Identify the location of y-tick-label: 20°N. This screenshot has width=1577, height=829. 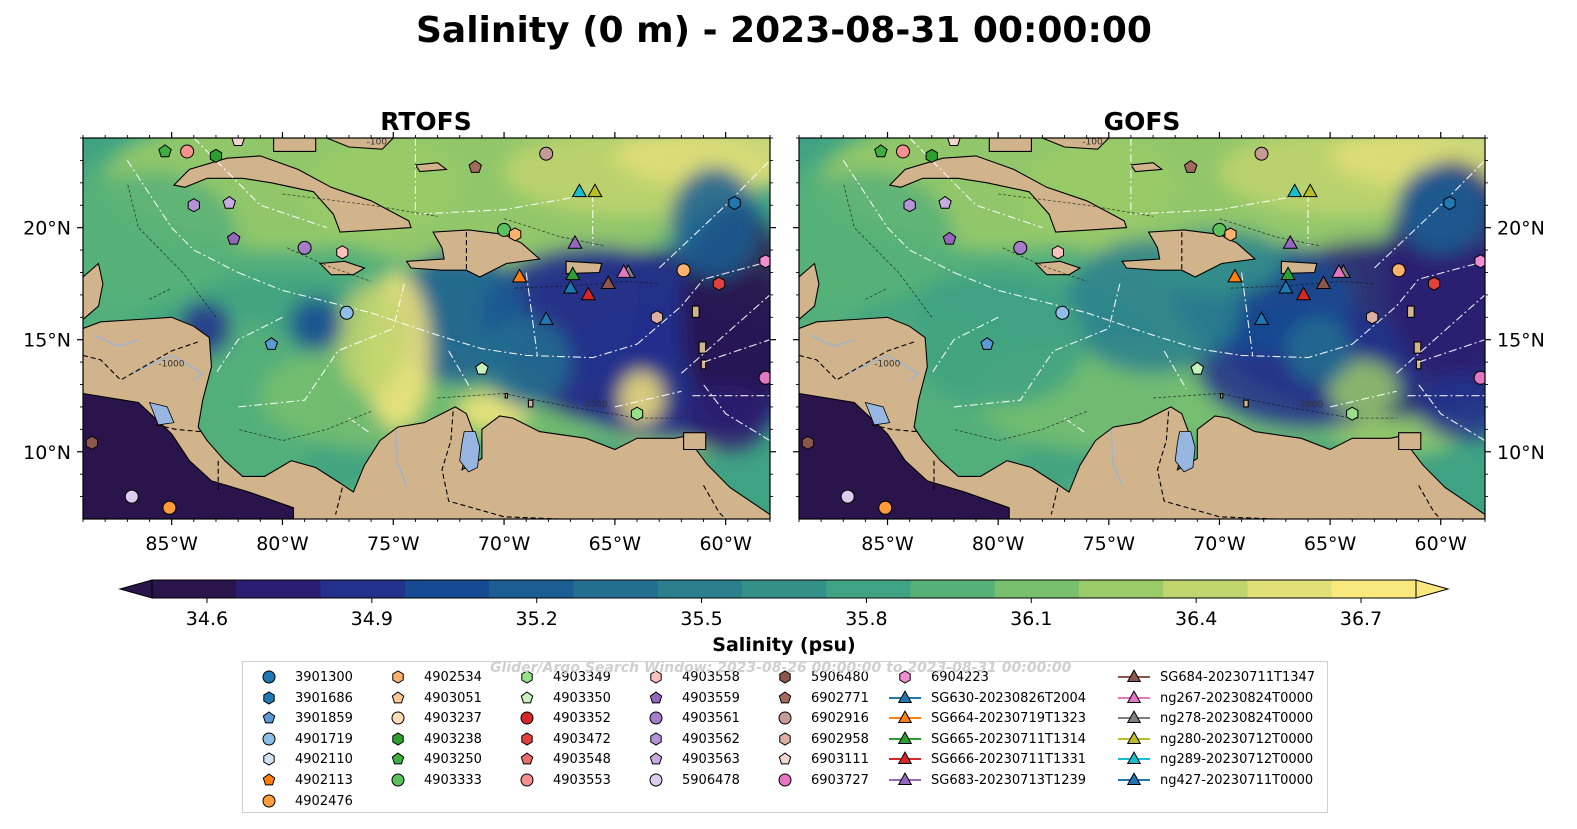
(47, 229).